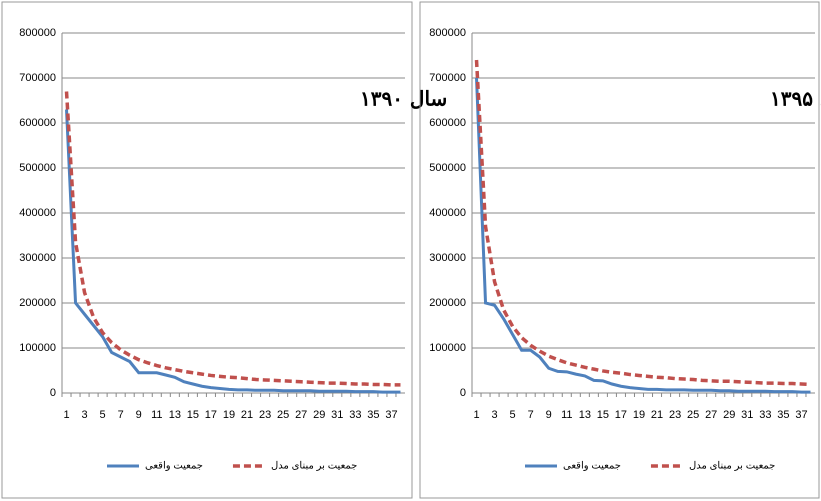 The image size is (821, 501). I want to click on chart-title: سال ۱۳۹۰, so click(403, 99).